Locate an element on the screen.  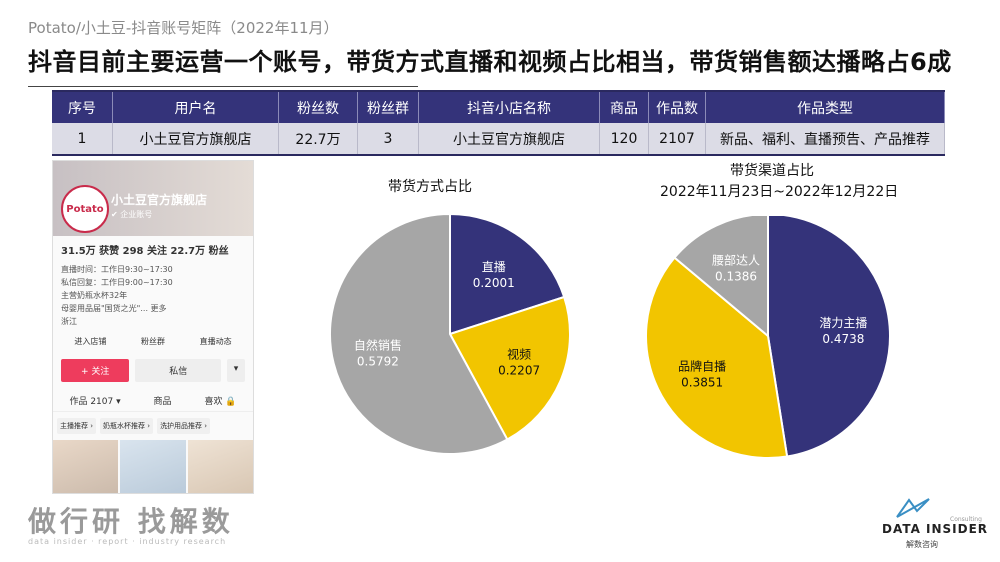
watermark-text: 做行研 找解数 is located at coordinates (131, 521).